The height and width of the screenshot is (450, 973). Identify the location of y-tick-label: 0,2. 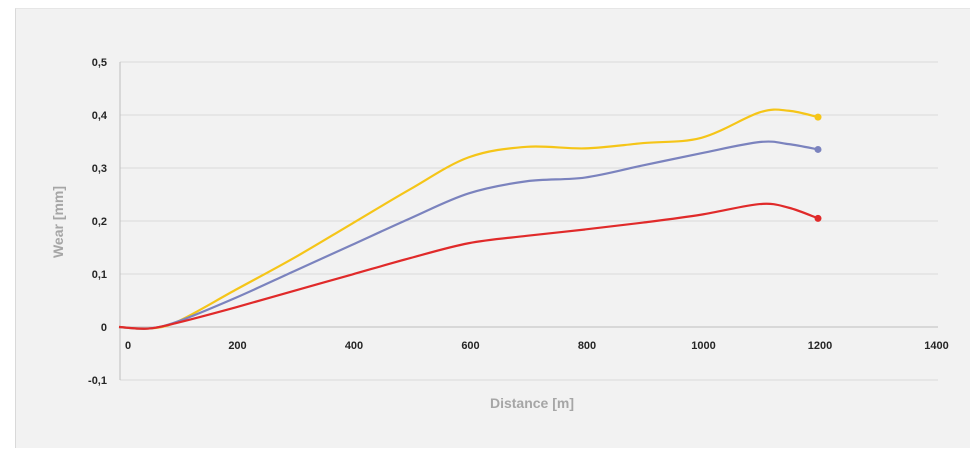
(99, 222).